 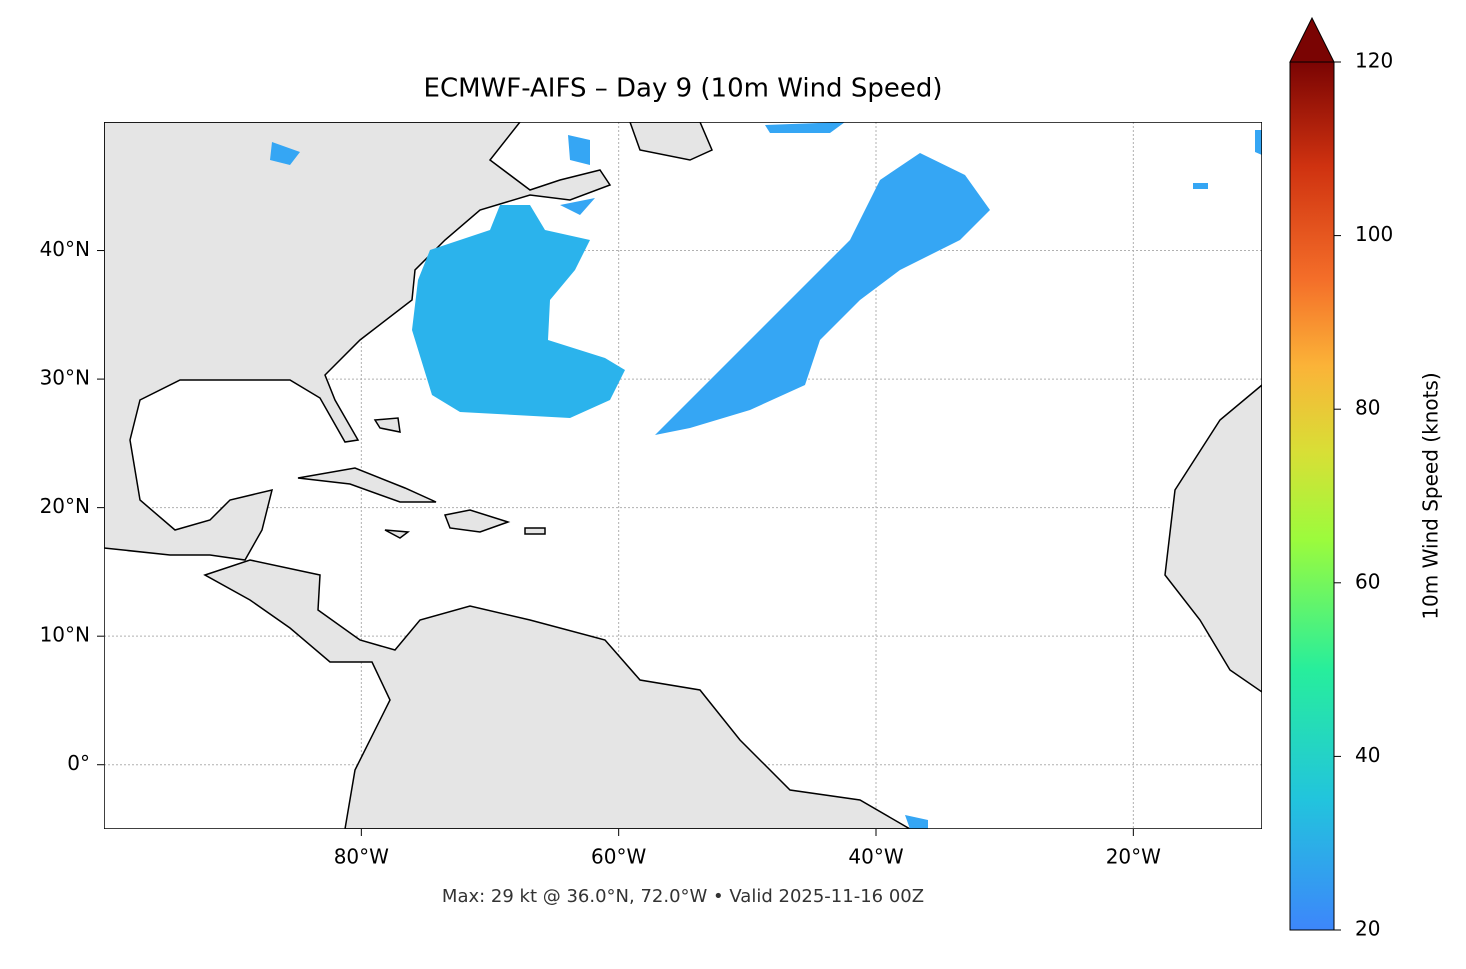 I want to click on puerto-rico, so click(x=535, y=531).